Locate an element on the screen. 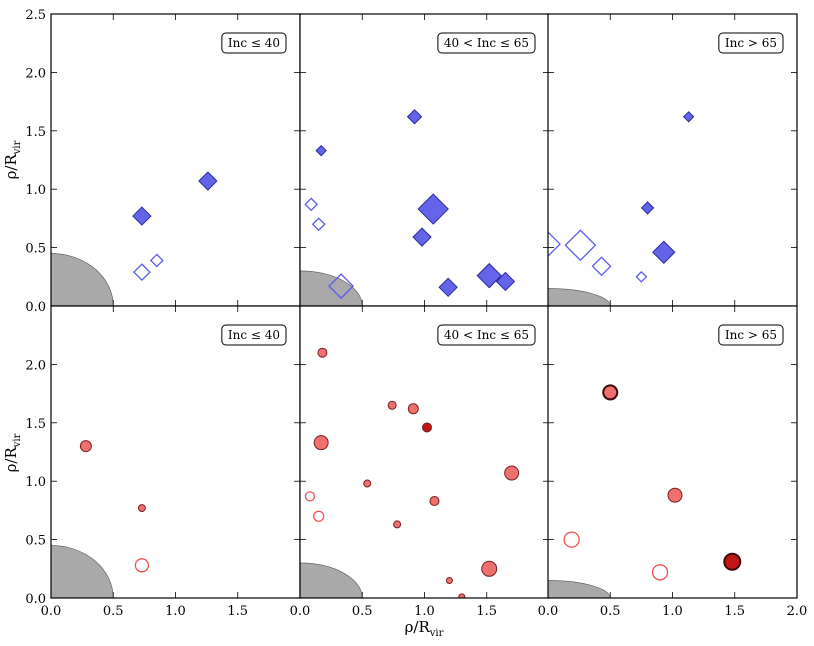 The image size is (814, 646). y-axis-label-top: ρ/Rvir is located at coordinates (12, 159).